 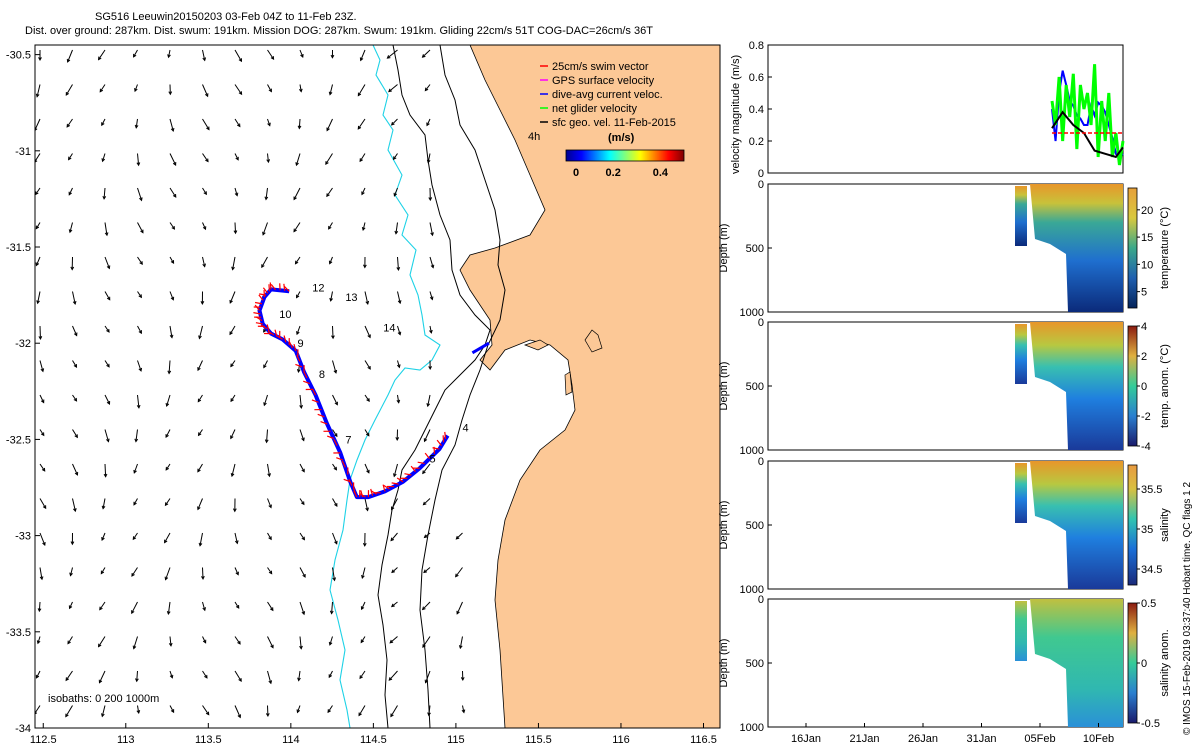 I want to click on colorbar-tick-label: 34.5, so click(x=1151, y=570).